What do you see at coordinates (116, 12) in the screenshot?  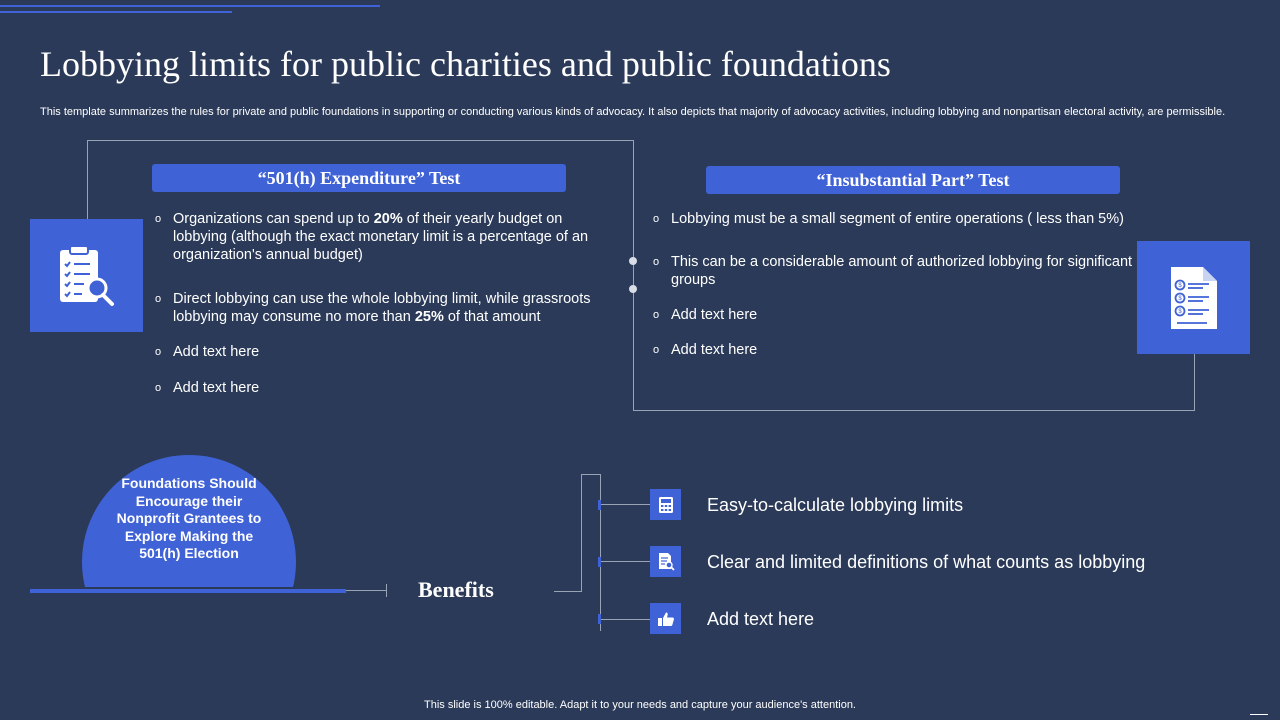 I see `top-accent-line-short` at bounding box center [116, 12].